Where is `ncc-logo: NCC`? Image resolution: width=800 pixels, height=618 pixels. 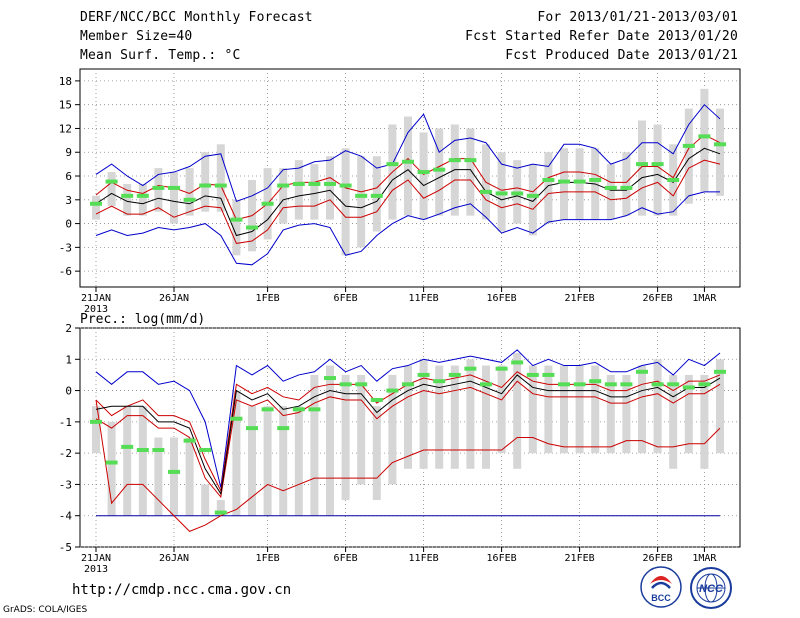 ncc-logo: NCC is located at coordinates (711, 588).